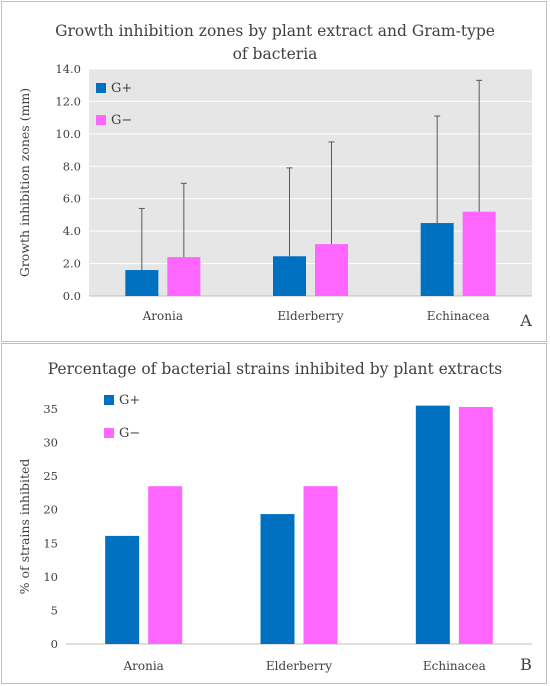  What do you see at coordinates (50, 476) in the screenshot?
I see `y-tick-label: 25` at bounding box center [50, 476].